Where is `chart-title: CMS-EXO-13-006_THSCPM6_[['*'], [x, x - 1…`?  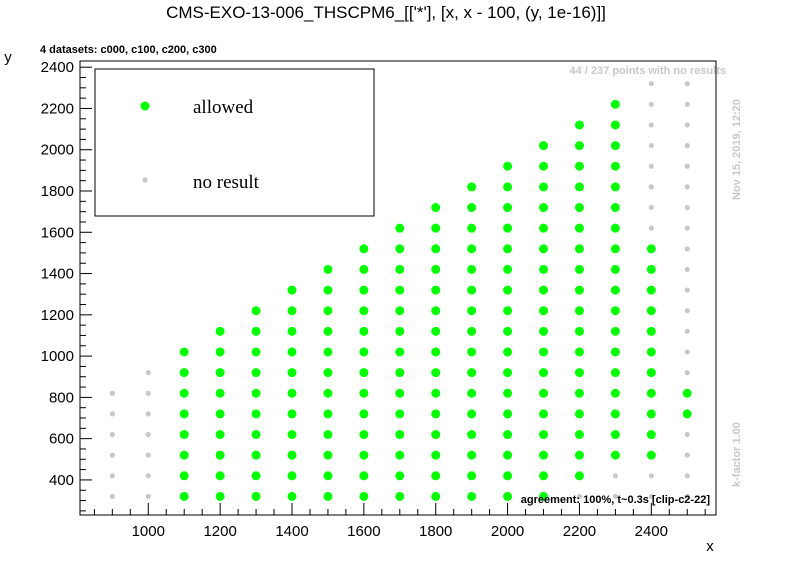 chart-title: CMS-EXO-13-006_THSCPM6_[['*'], [x, x - 1… is located at coordinates (386, 12).